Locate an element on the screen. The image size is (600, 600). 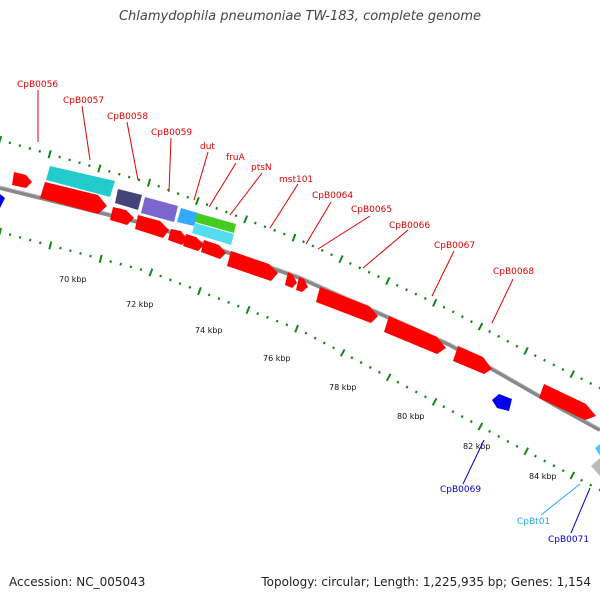
gene-label: CpB0066 is located at coordinates (409, 226).